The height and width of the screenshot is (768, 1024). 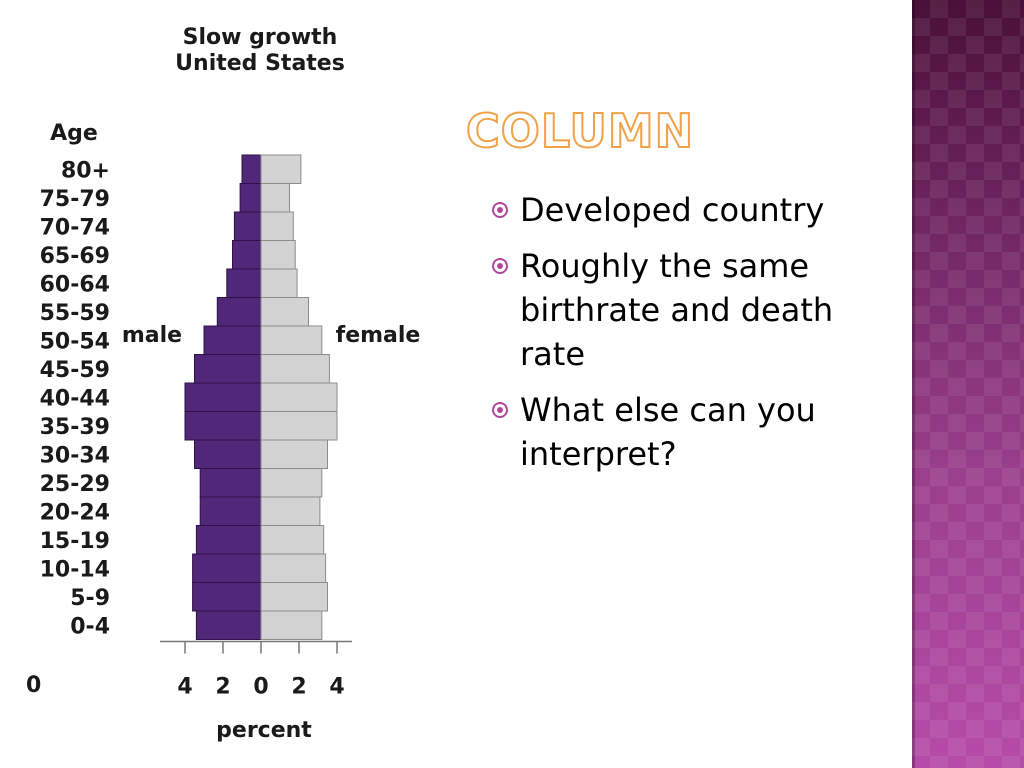 What do you see at coordinates (222, 687) in the screenshot?
I see `x-tick-label--2: 2` at bounding box center [222, 687].